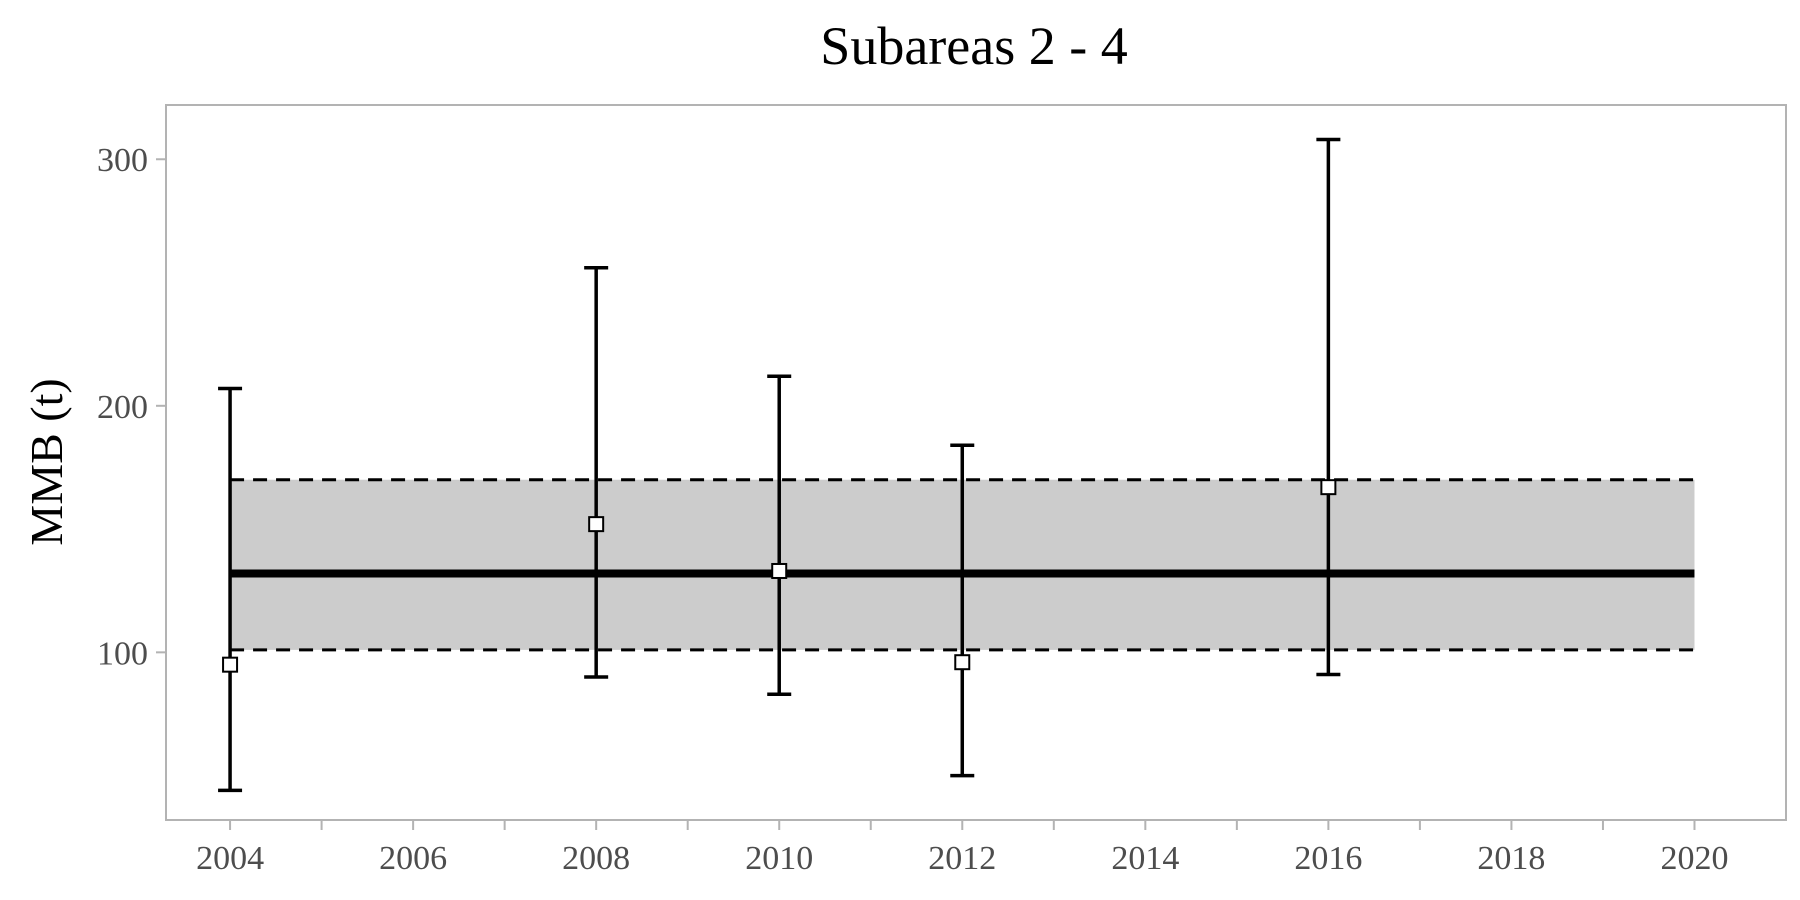 Image resolution: width=1800 pixels, height=900 pixels. I want to click on x-tick-label: 2008, so click(596, 858).